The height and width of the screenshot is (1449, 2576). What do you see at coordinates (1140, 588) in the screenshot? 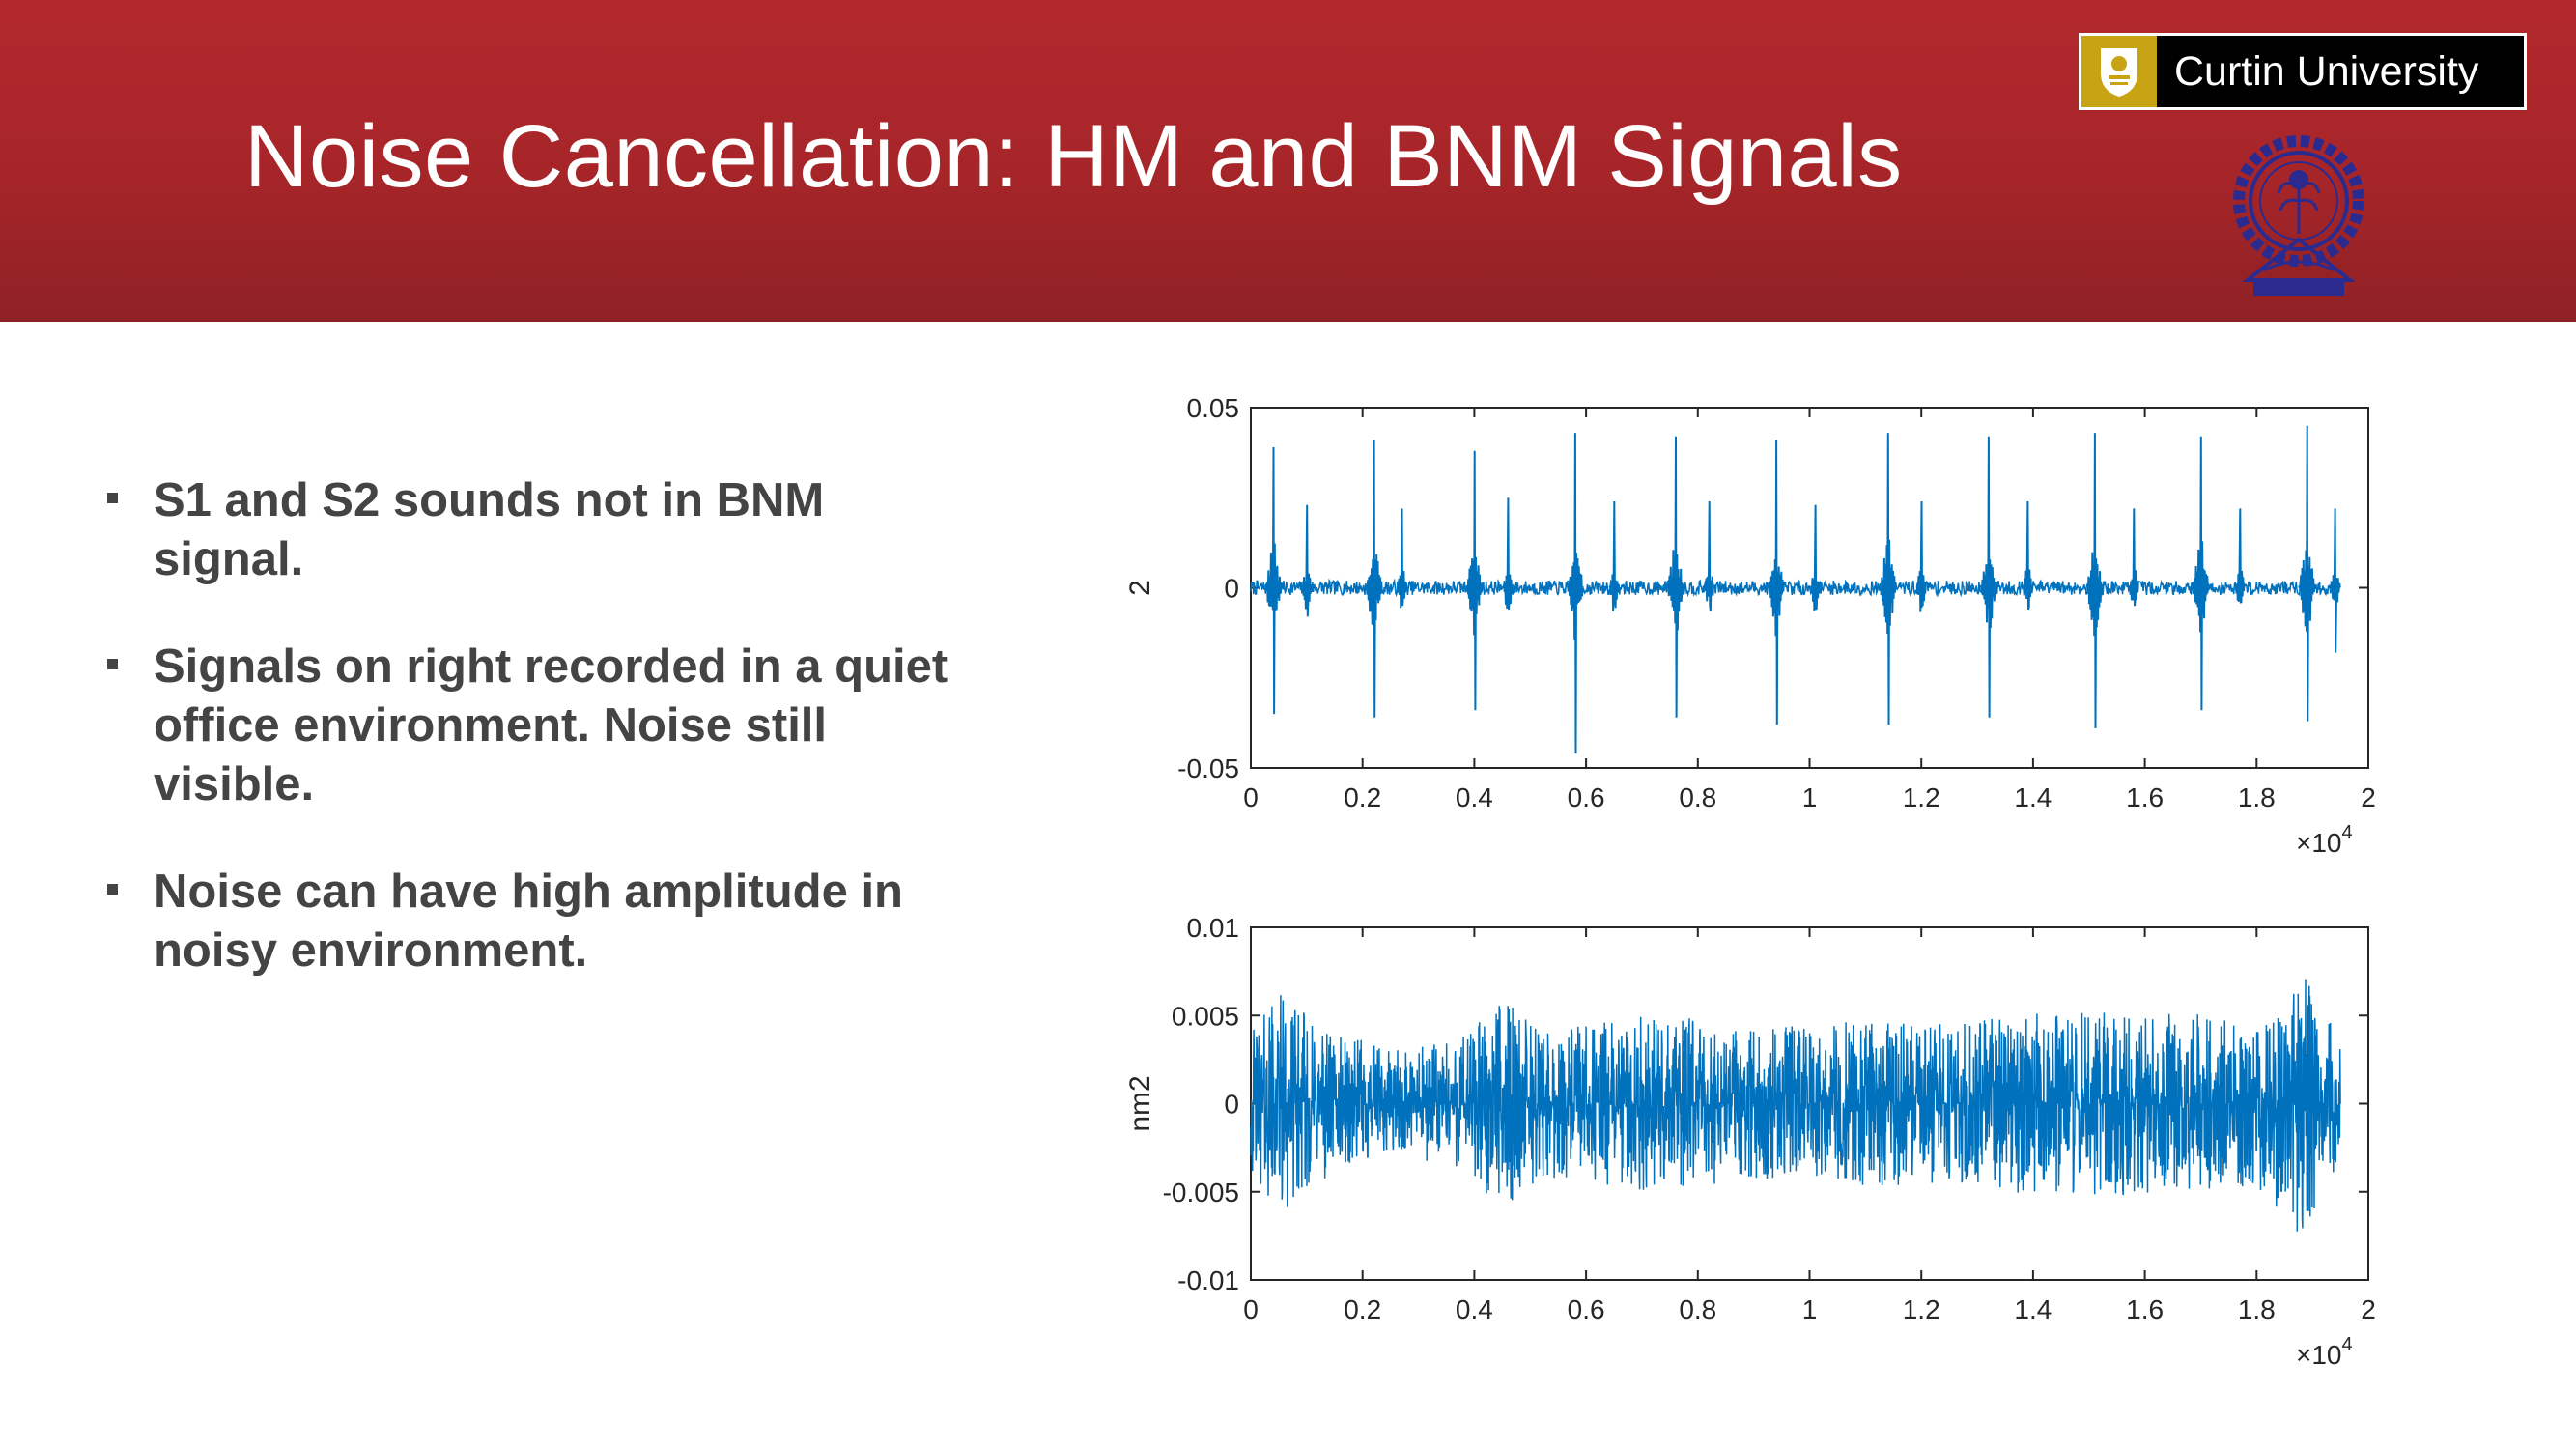
I see `y-axis-label: 2` at bounding box center [1140, 588].